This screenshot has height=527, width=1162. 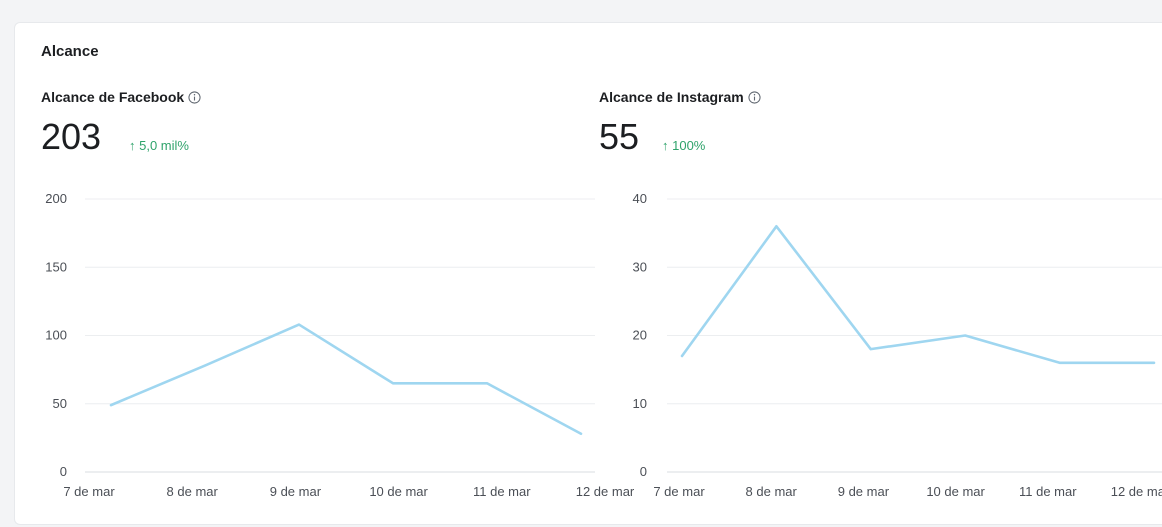 I want to click on y-tick-label: 40, so click(x=640, y=198).